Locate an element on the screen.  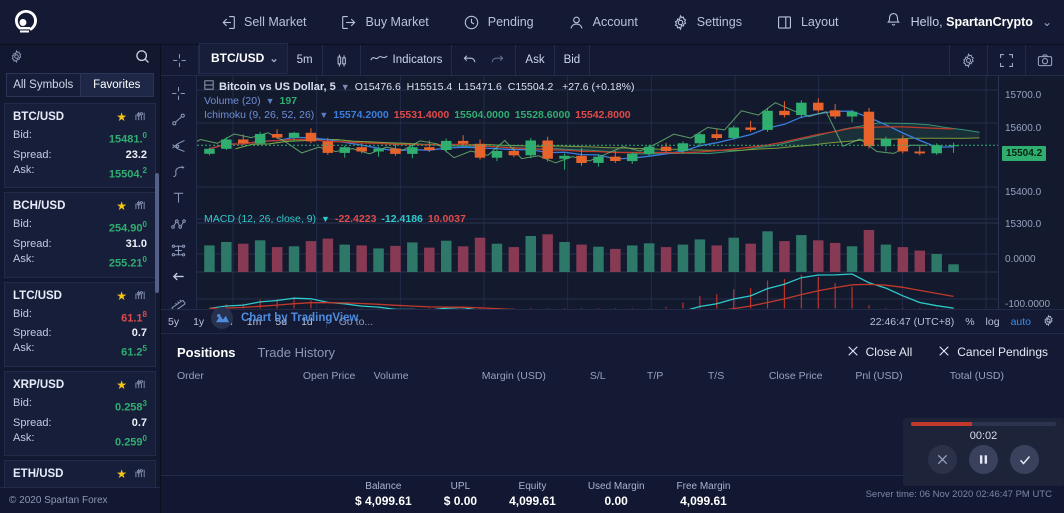
brush-tool-icon is located at coordinates (179, 171).